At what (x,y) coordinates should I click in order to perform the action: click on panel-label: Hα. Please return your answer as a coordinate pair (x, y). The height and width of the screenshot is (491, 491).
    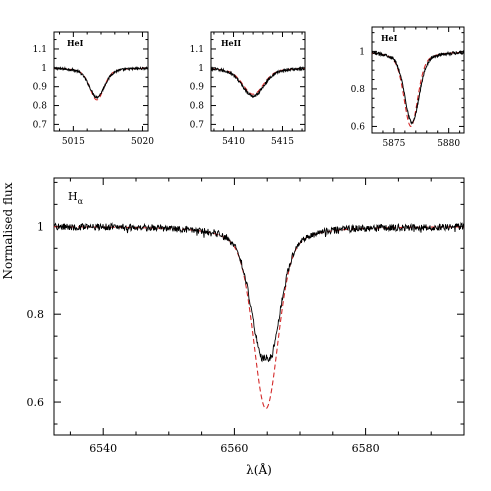
    Looking at the image, I should click on (76, 198).